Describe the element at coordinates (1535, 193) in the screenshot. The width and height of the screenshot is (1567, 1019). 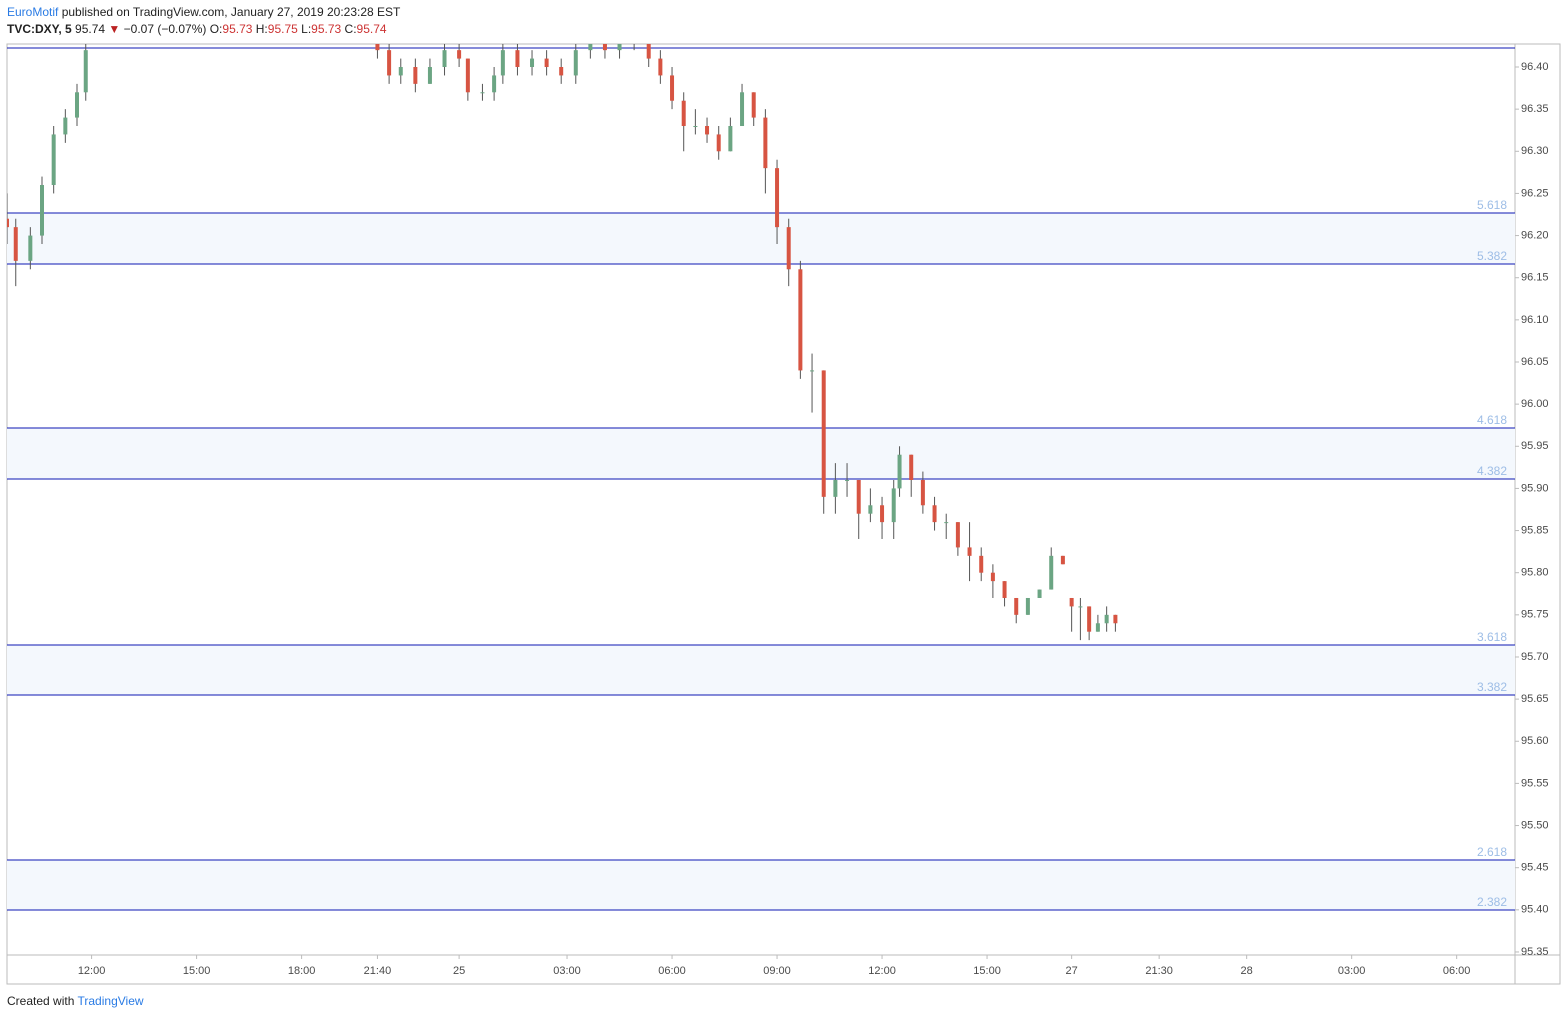
I see `y-tick-label: 96.25` at that location.